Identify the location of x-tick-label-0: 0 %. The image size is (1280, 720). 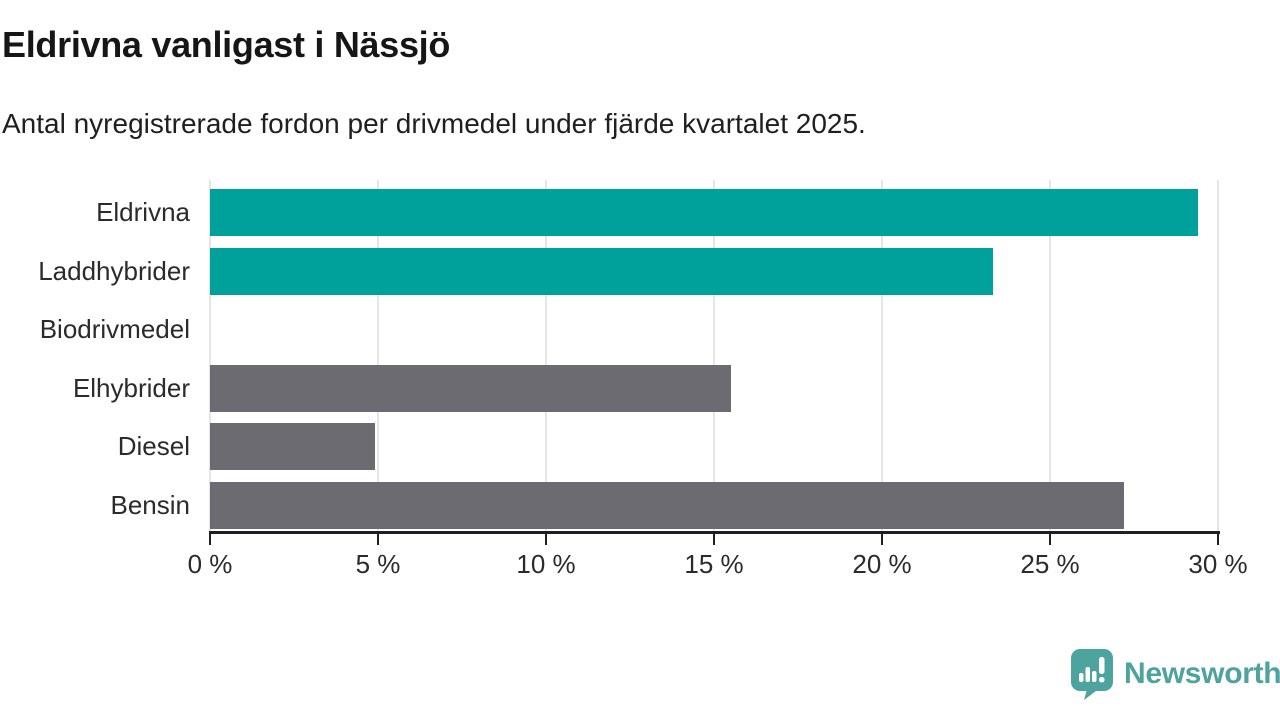
(210, 564).